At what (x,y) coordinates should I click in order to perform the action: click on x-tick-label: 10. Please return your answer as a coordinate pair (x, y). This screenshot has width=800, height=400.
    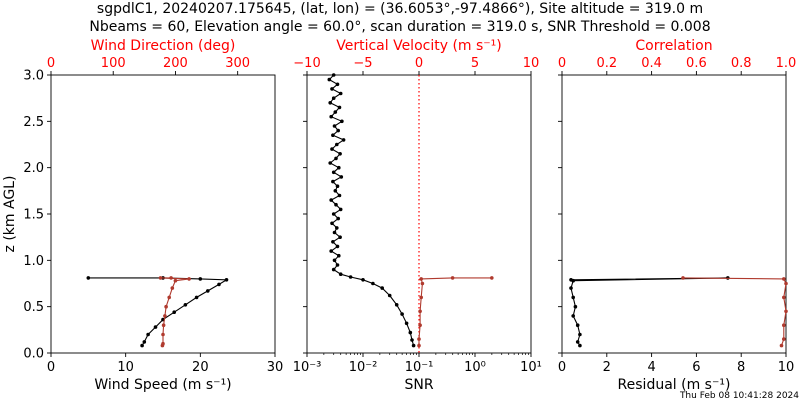
    Looking at the image, I should click on (786, 367).